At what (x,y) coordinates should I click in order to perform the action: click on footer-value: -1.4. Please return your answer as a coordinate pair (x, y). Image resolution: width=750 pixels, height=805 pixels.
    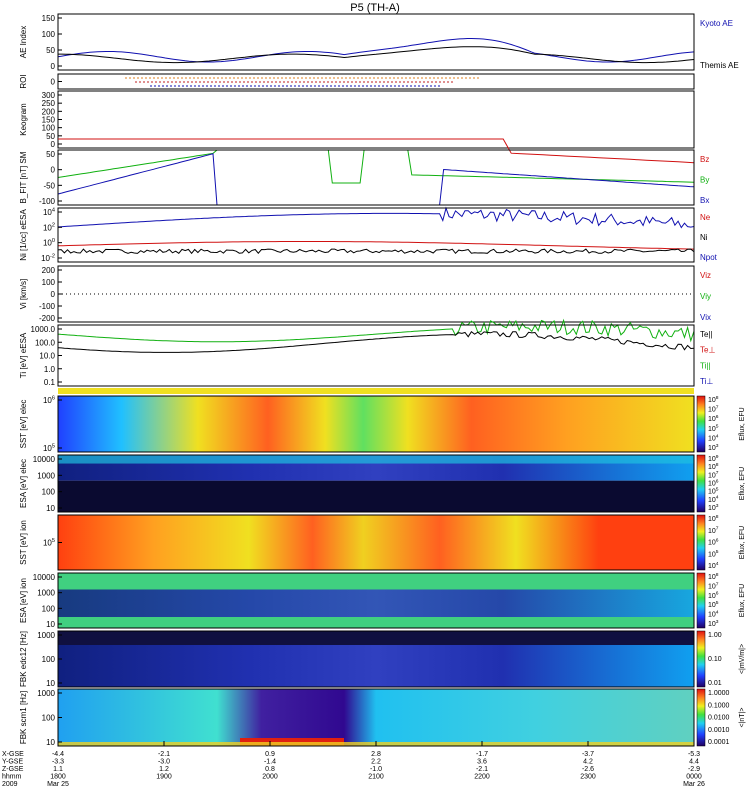
    Looking at the image, I should click on (270, 762).